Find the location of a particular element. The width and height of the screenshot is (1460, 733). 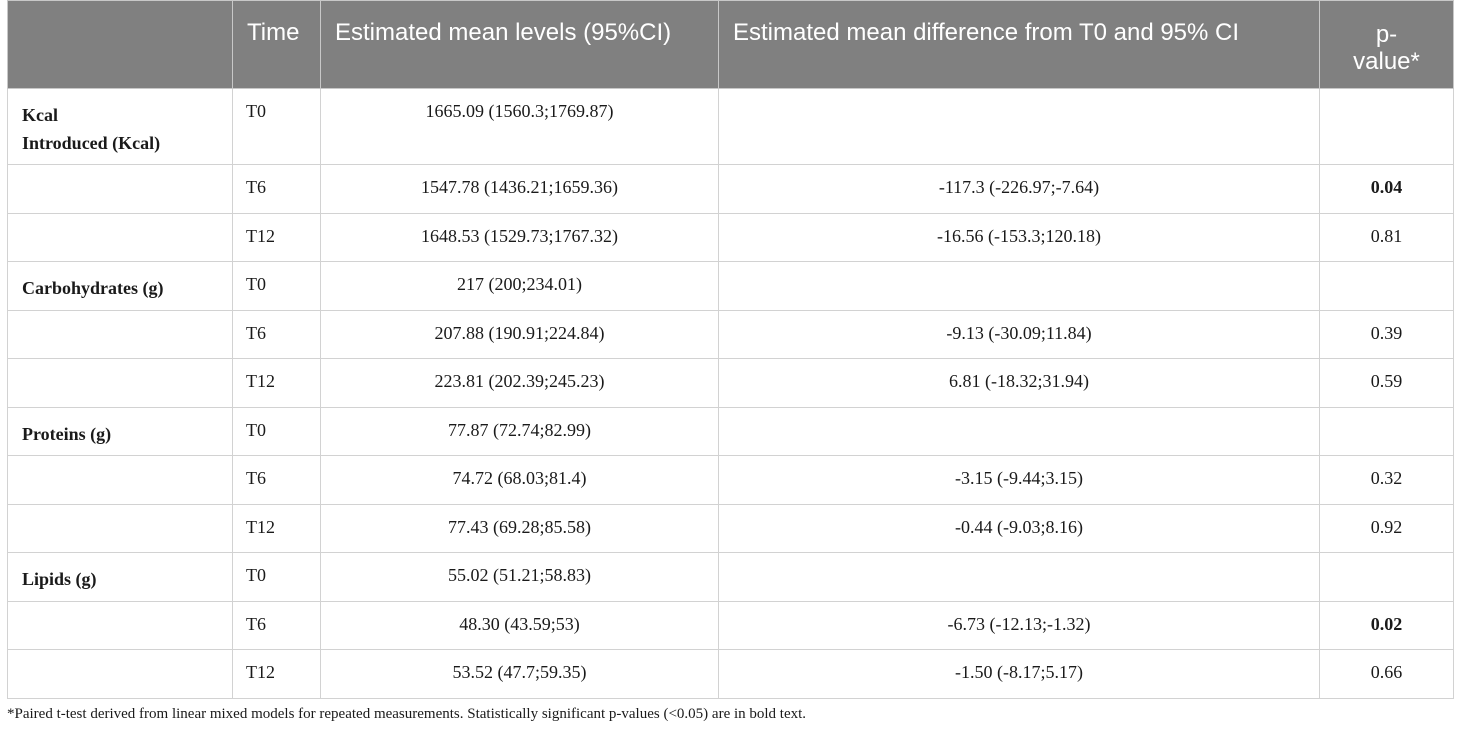

header-time: Time is located at coordinates (276, 44).